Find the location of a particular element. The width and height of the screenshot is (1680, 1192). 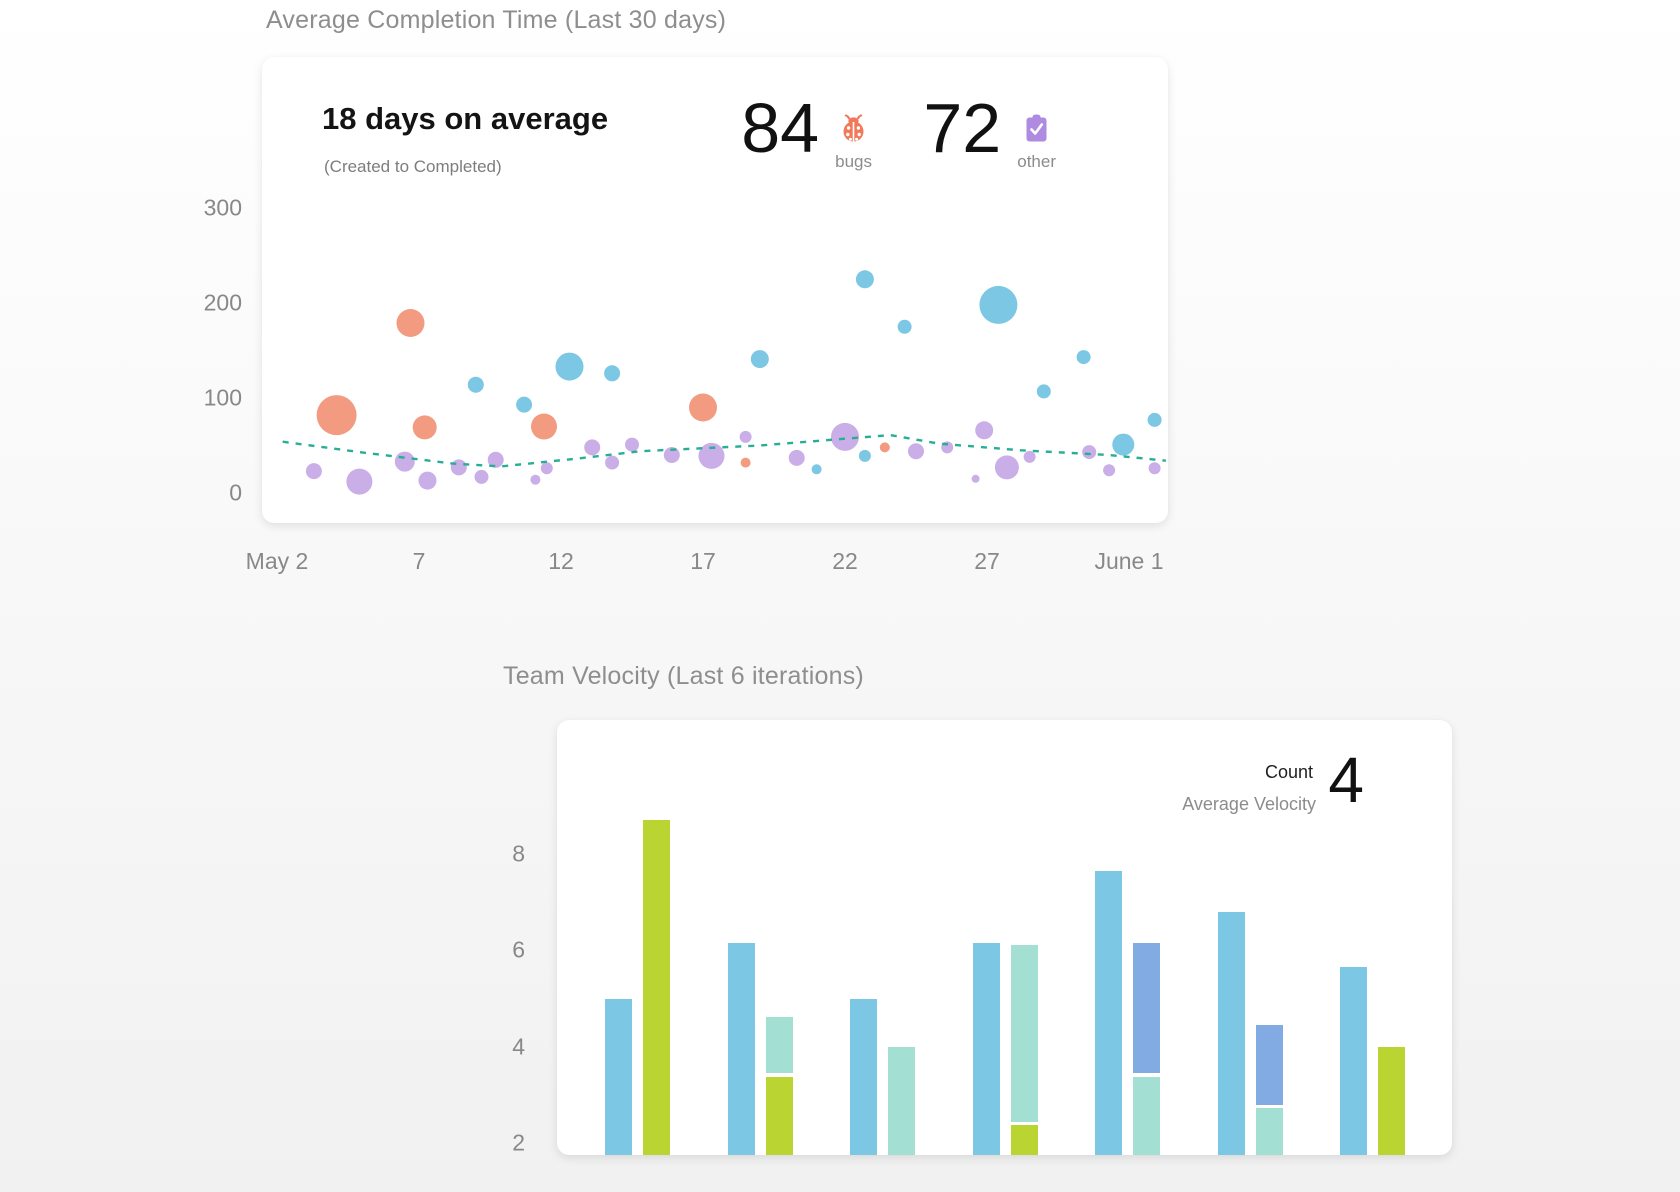

completion-x-axis: May 2 7 12 17 22 27 June 1 is located at coordinates (707, 563).